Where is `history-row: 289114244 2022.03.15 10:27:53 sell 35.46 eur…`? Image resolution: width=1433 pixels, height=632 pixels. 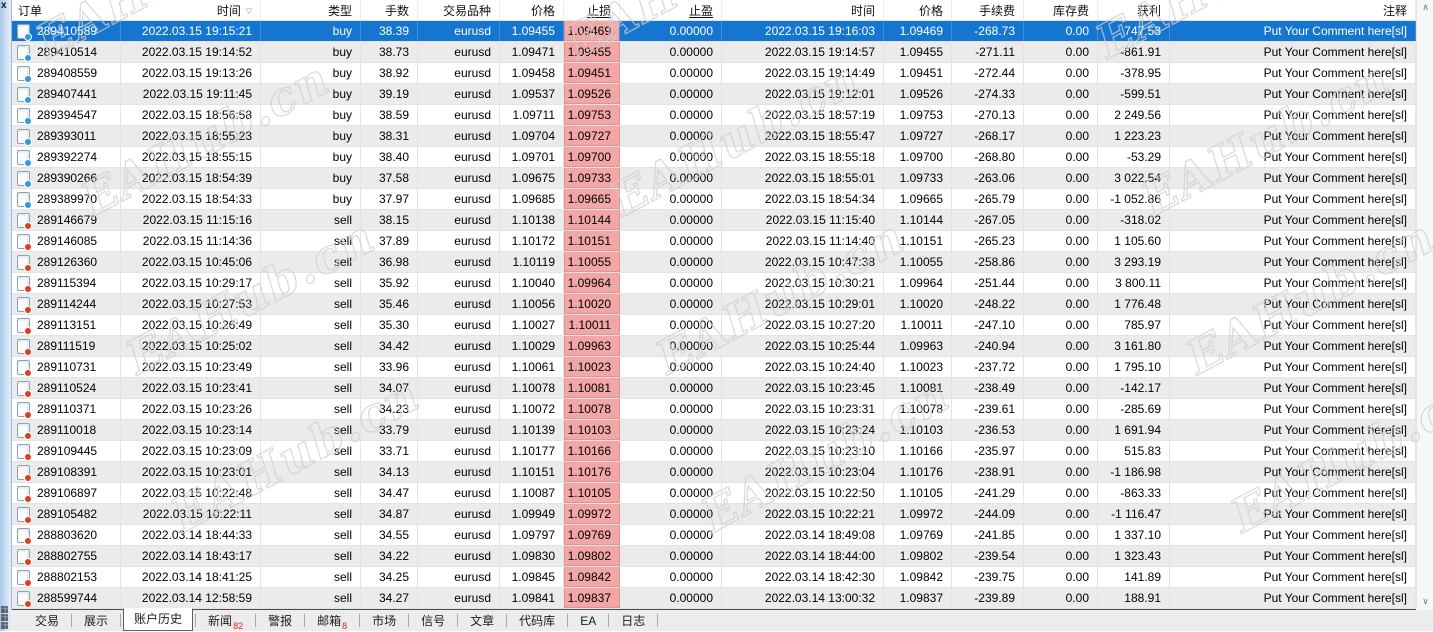 history-row: 289114244 2022.03.15 10:27:53 sell 35.46 eur… is located at coordinates (713, 304).